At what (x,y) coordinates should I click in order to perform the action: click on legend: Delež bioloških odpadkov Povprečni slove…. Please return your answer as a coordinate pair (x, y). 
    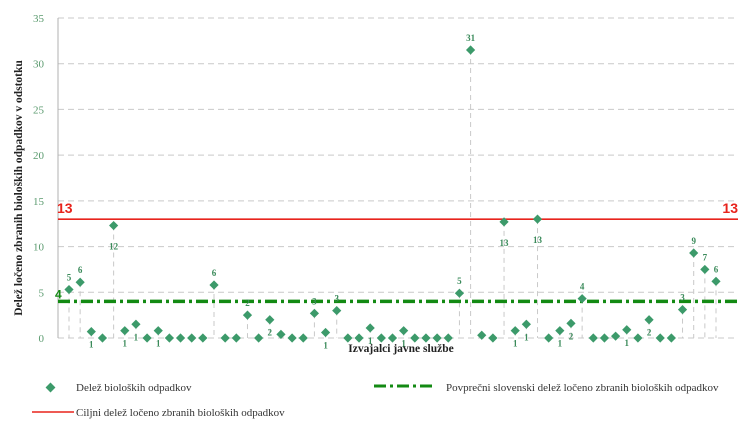
    Looking at the image, I should click on (375, 400).